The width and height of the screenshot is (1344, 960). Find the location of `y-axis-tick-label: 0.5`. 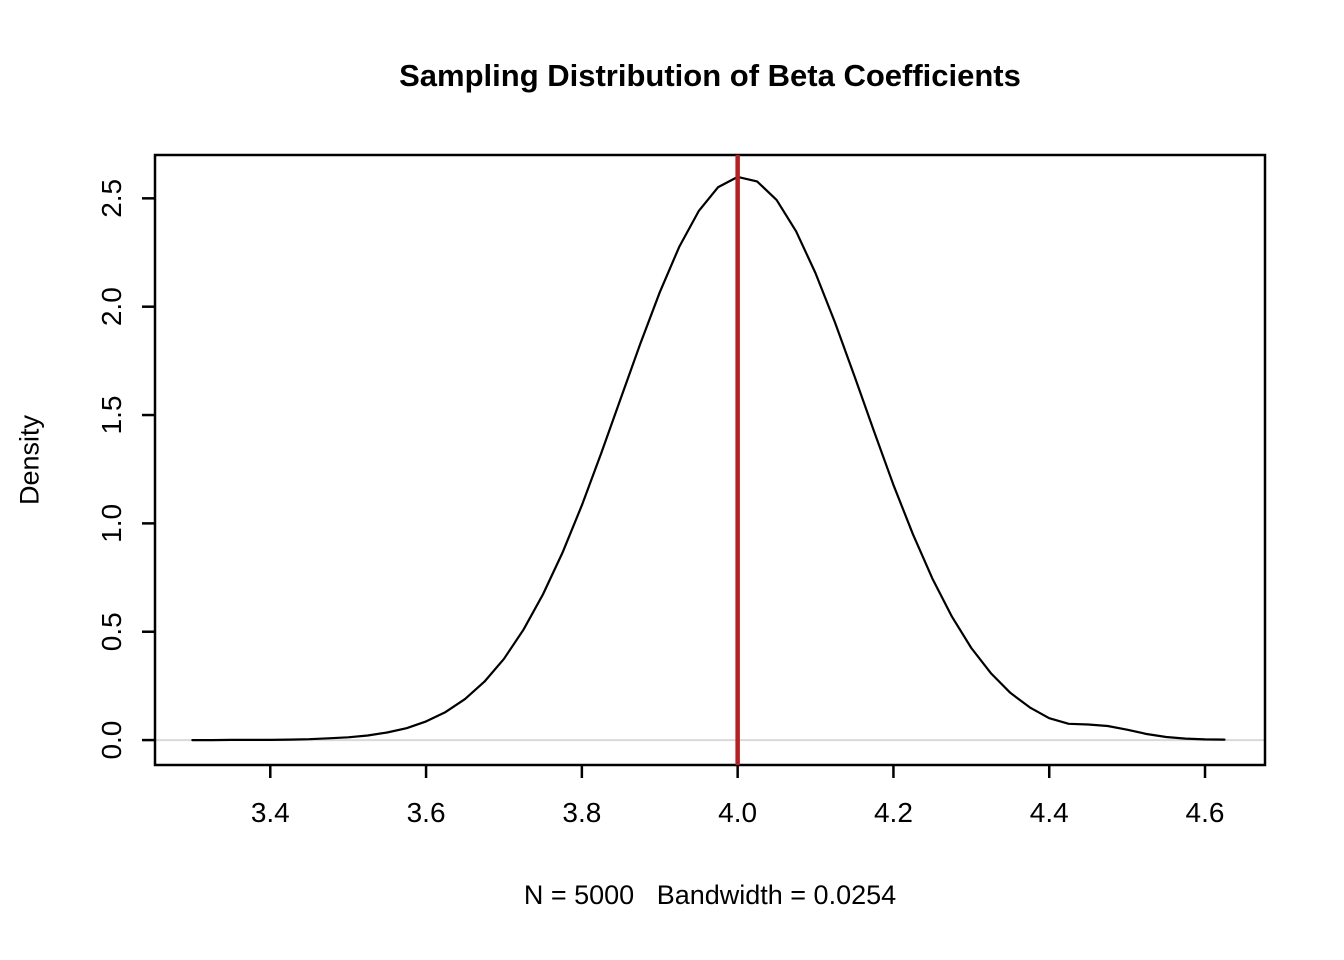

y-axis-tick-label: 0.5 is located at coordinates (111, 631).